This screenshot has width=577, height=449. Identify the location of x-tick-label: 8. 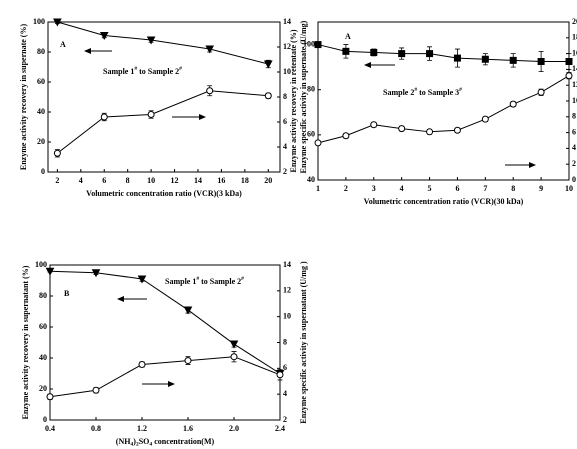
(128, 180).